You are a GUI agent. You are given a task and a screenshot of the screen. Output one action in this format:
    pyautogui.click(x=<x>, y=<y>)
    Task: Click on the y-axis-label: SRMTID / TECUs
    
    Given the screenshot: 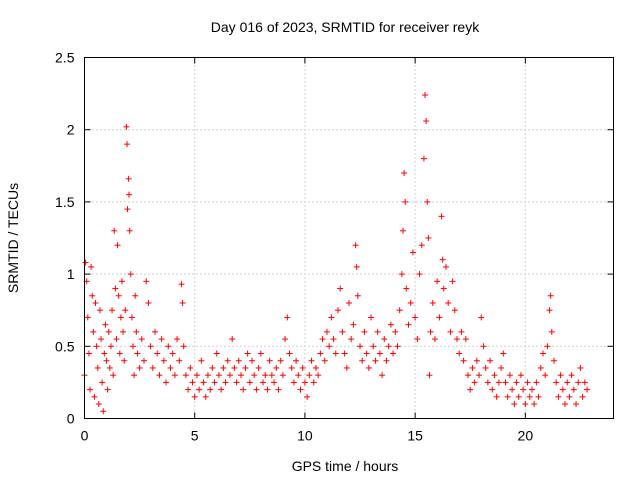 What is the action you would take?
    pyautogui.click(x=13, y=238)
    